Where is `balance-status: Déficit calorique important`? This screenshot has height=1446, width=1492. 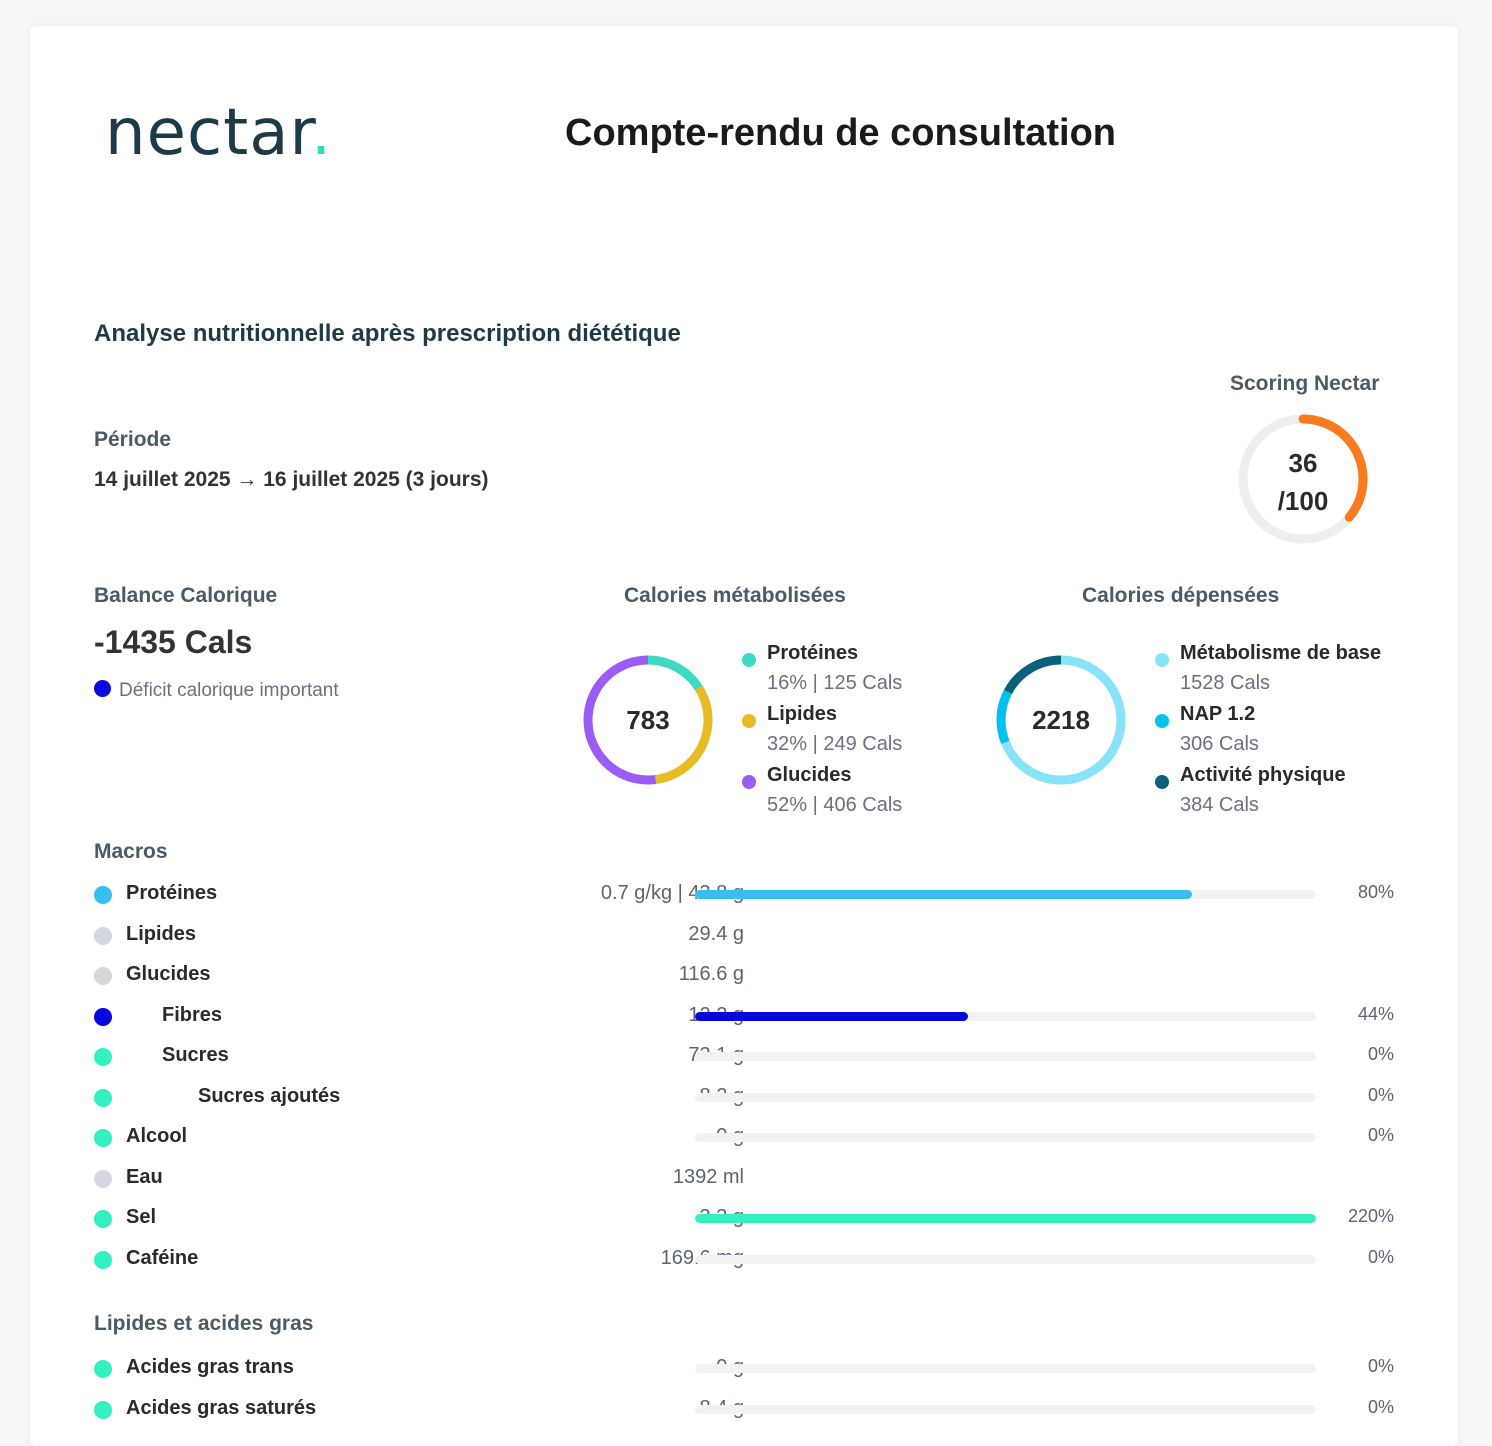
balance-status: Déficit calorique important is located at coordinates (216, 691).